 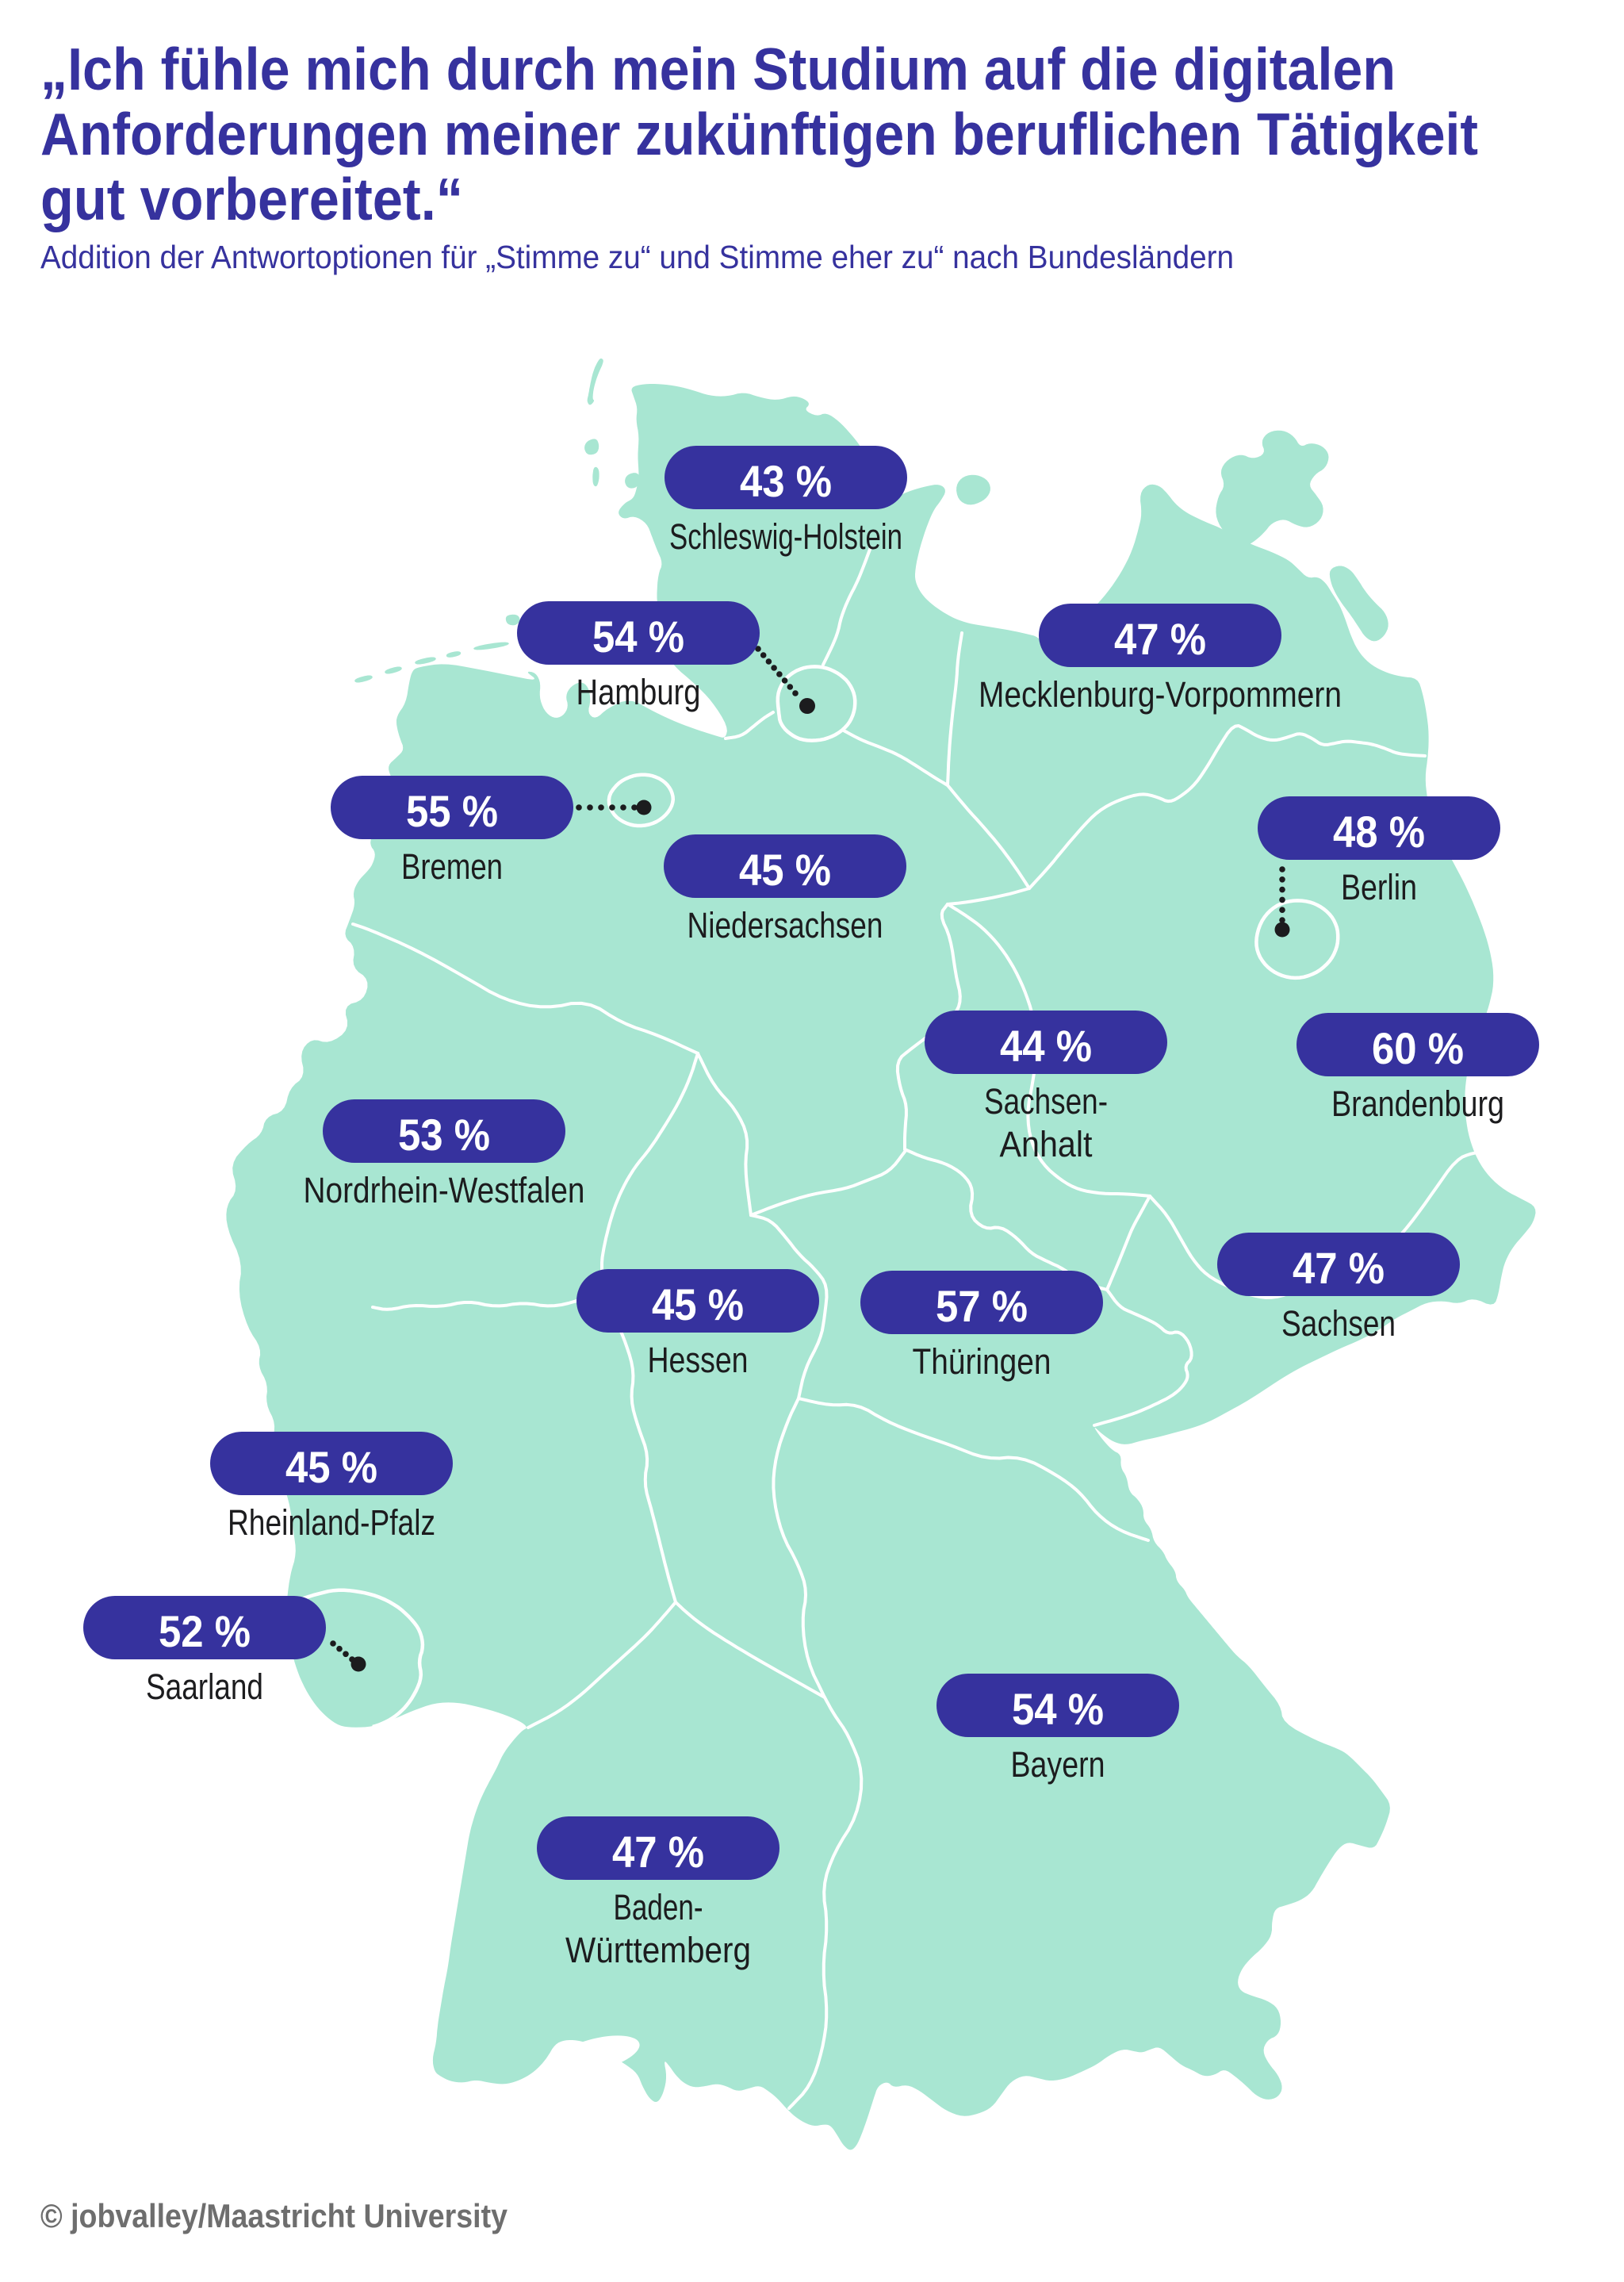 I want to click on svg-text: Sachsen, so click(x=1338, y=1323).